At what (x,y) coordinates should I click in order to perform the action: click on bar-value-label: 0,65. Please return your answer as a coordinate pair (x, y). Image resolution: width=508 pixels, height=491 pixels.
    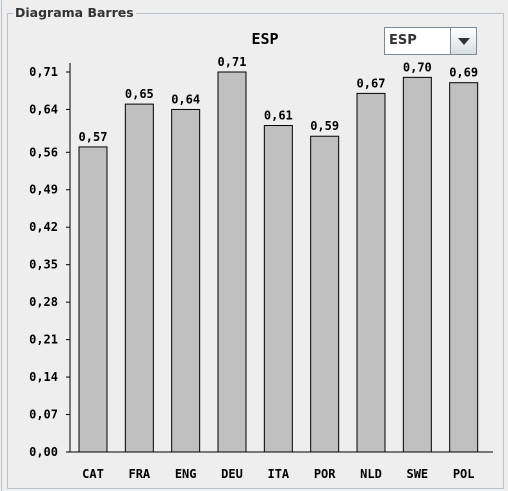
    Looking at the image, I should click on (139, 94).